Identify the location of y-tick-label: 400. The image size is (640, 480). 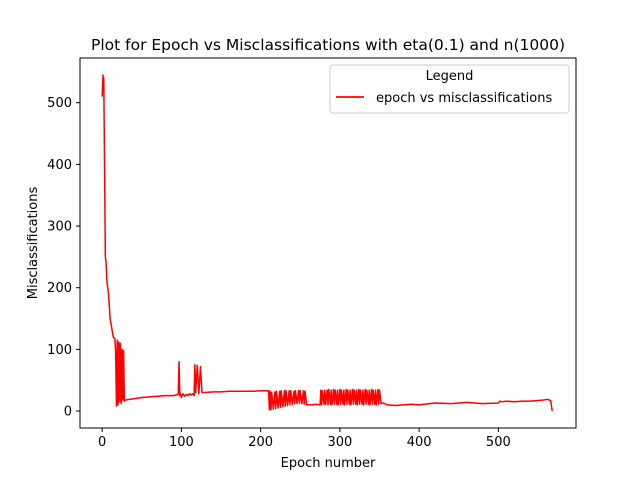
(59, 165).